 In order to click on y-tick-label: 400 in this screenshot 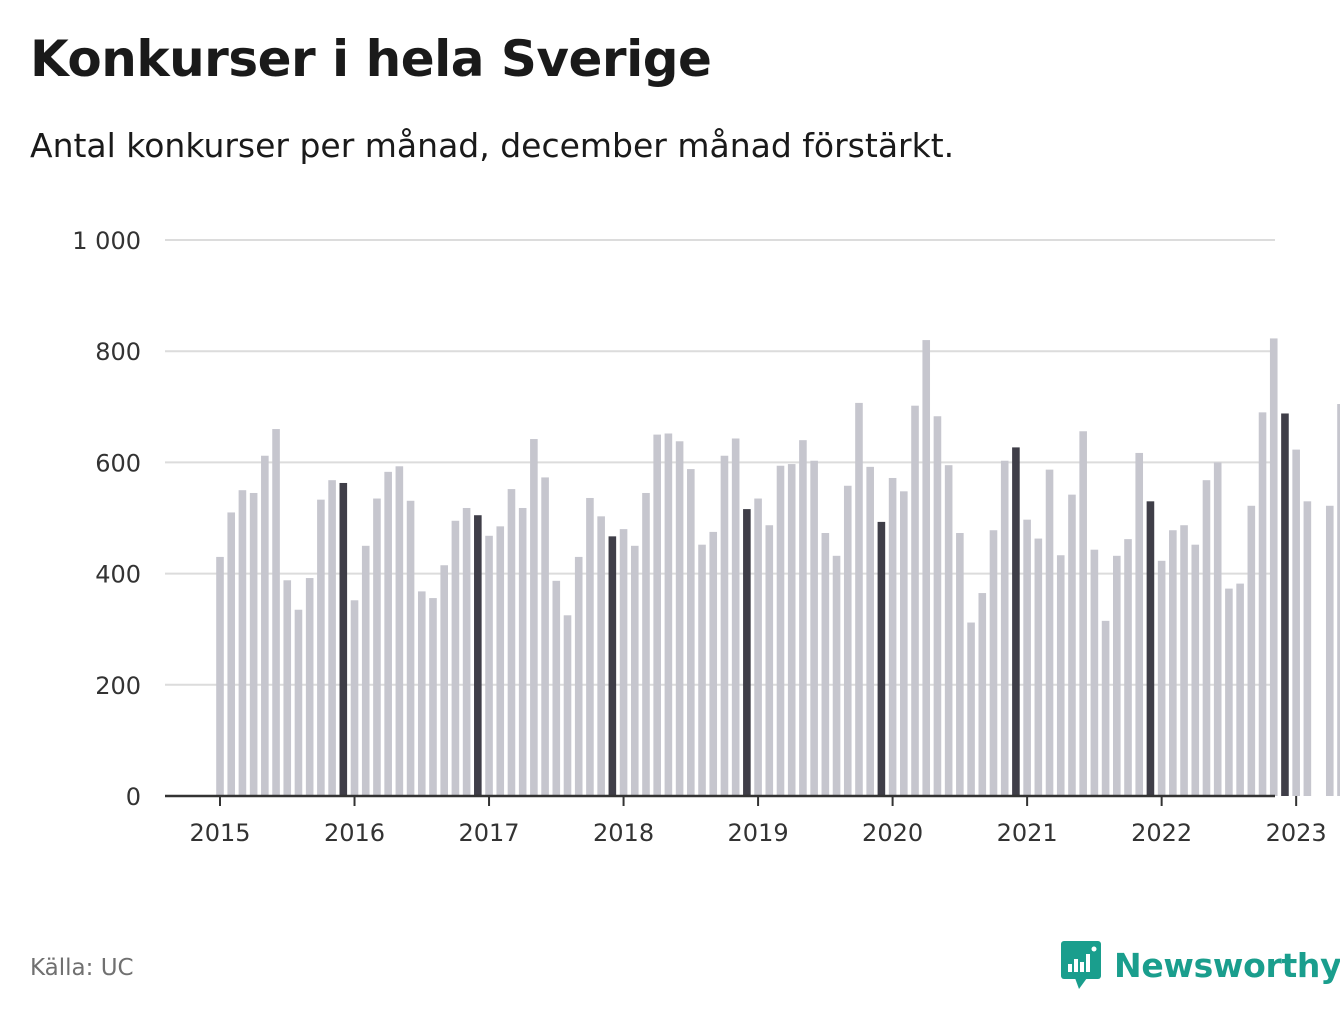, I will do `click(118, 575)`.